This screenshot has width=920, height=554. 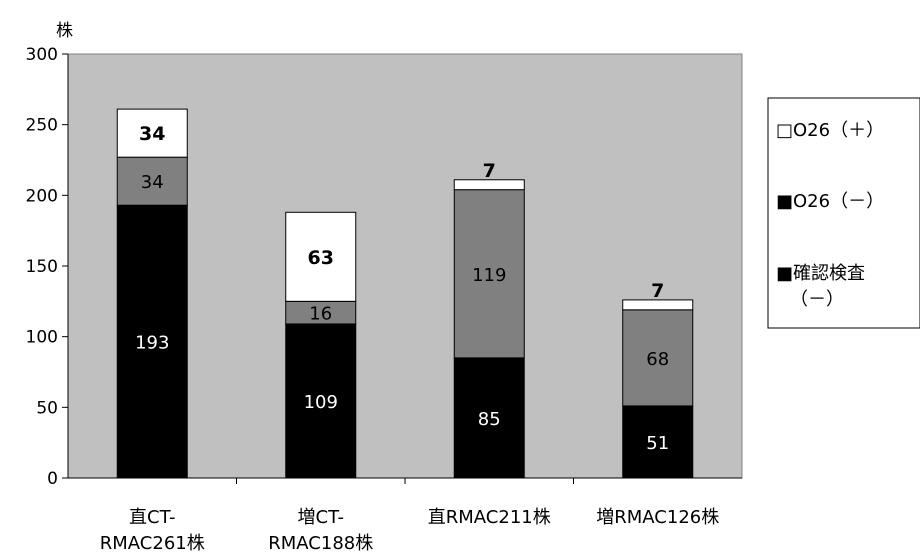 What do you see at coordinates (152, 543) in the screenshot?
I see `x-category-label: RMAC261株` at bounding box center [152, 543].